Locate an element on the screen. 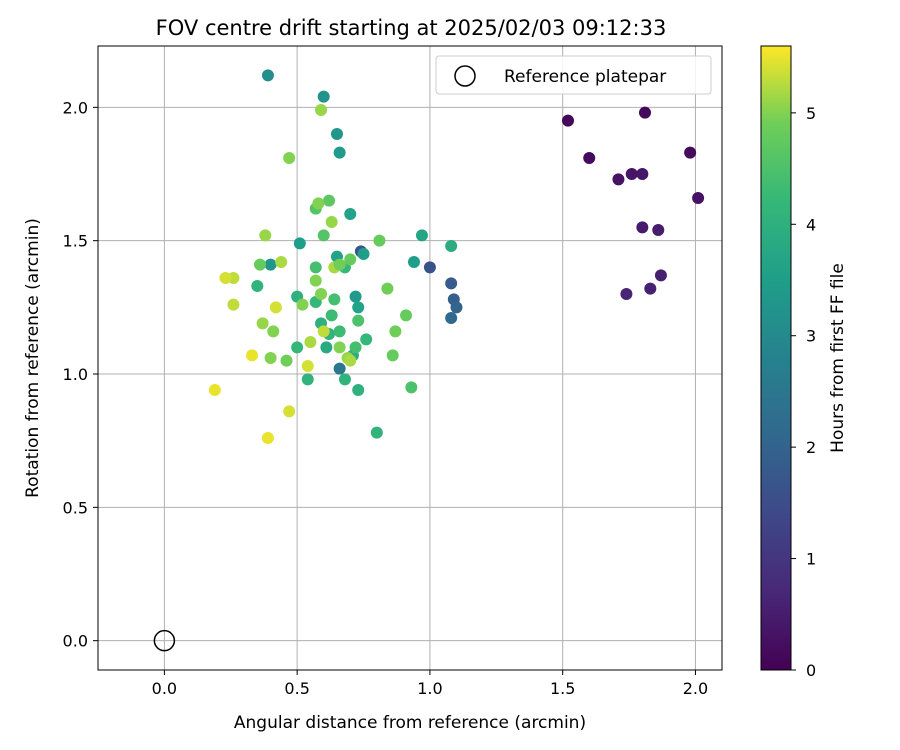 The image size is (900, 750). reference-layer is located at coordinates (164, 640).